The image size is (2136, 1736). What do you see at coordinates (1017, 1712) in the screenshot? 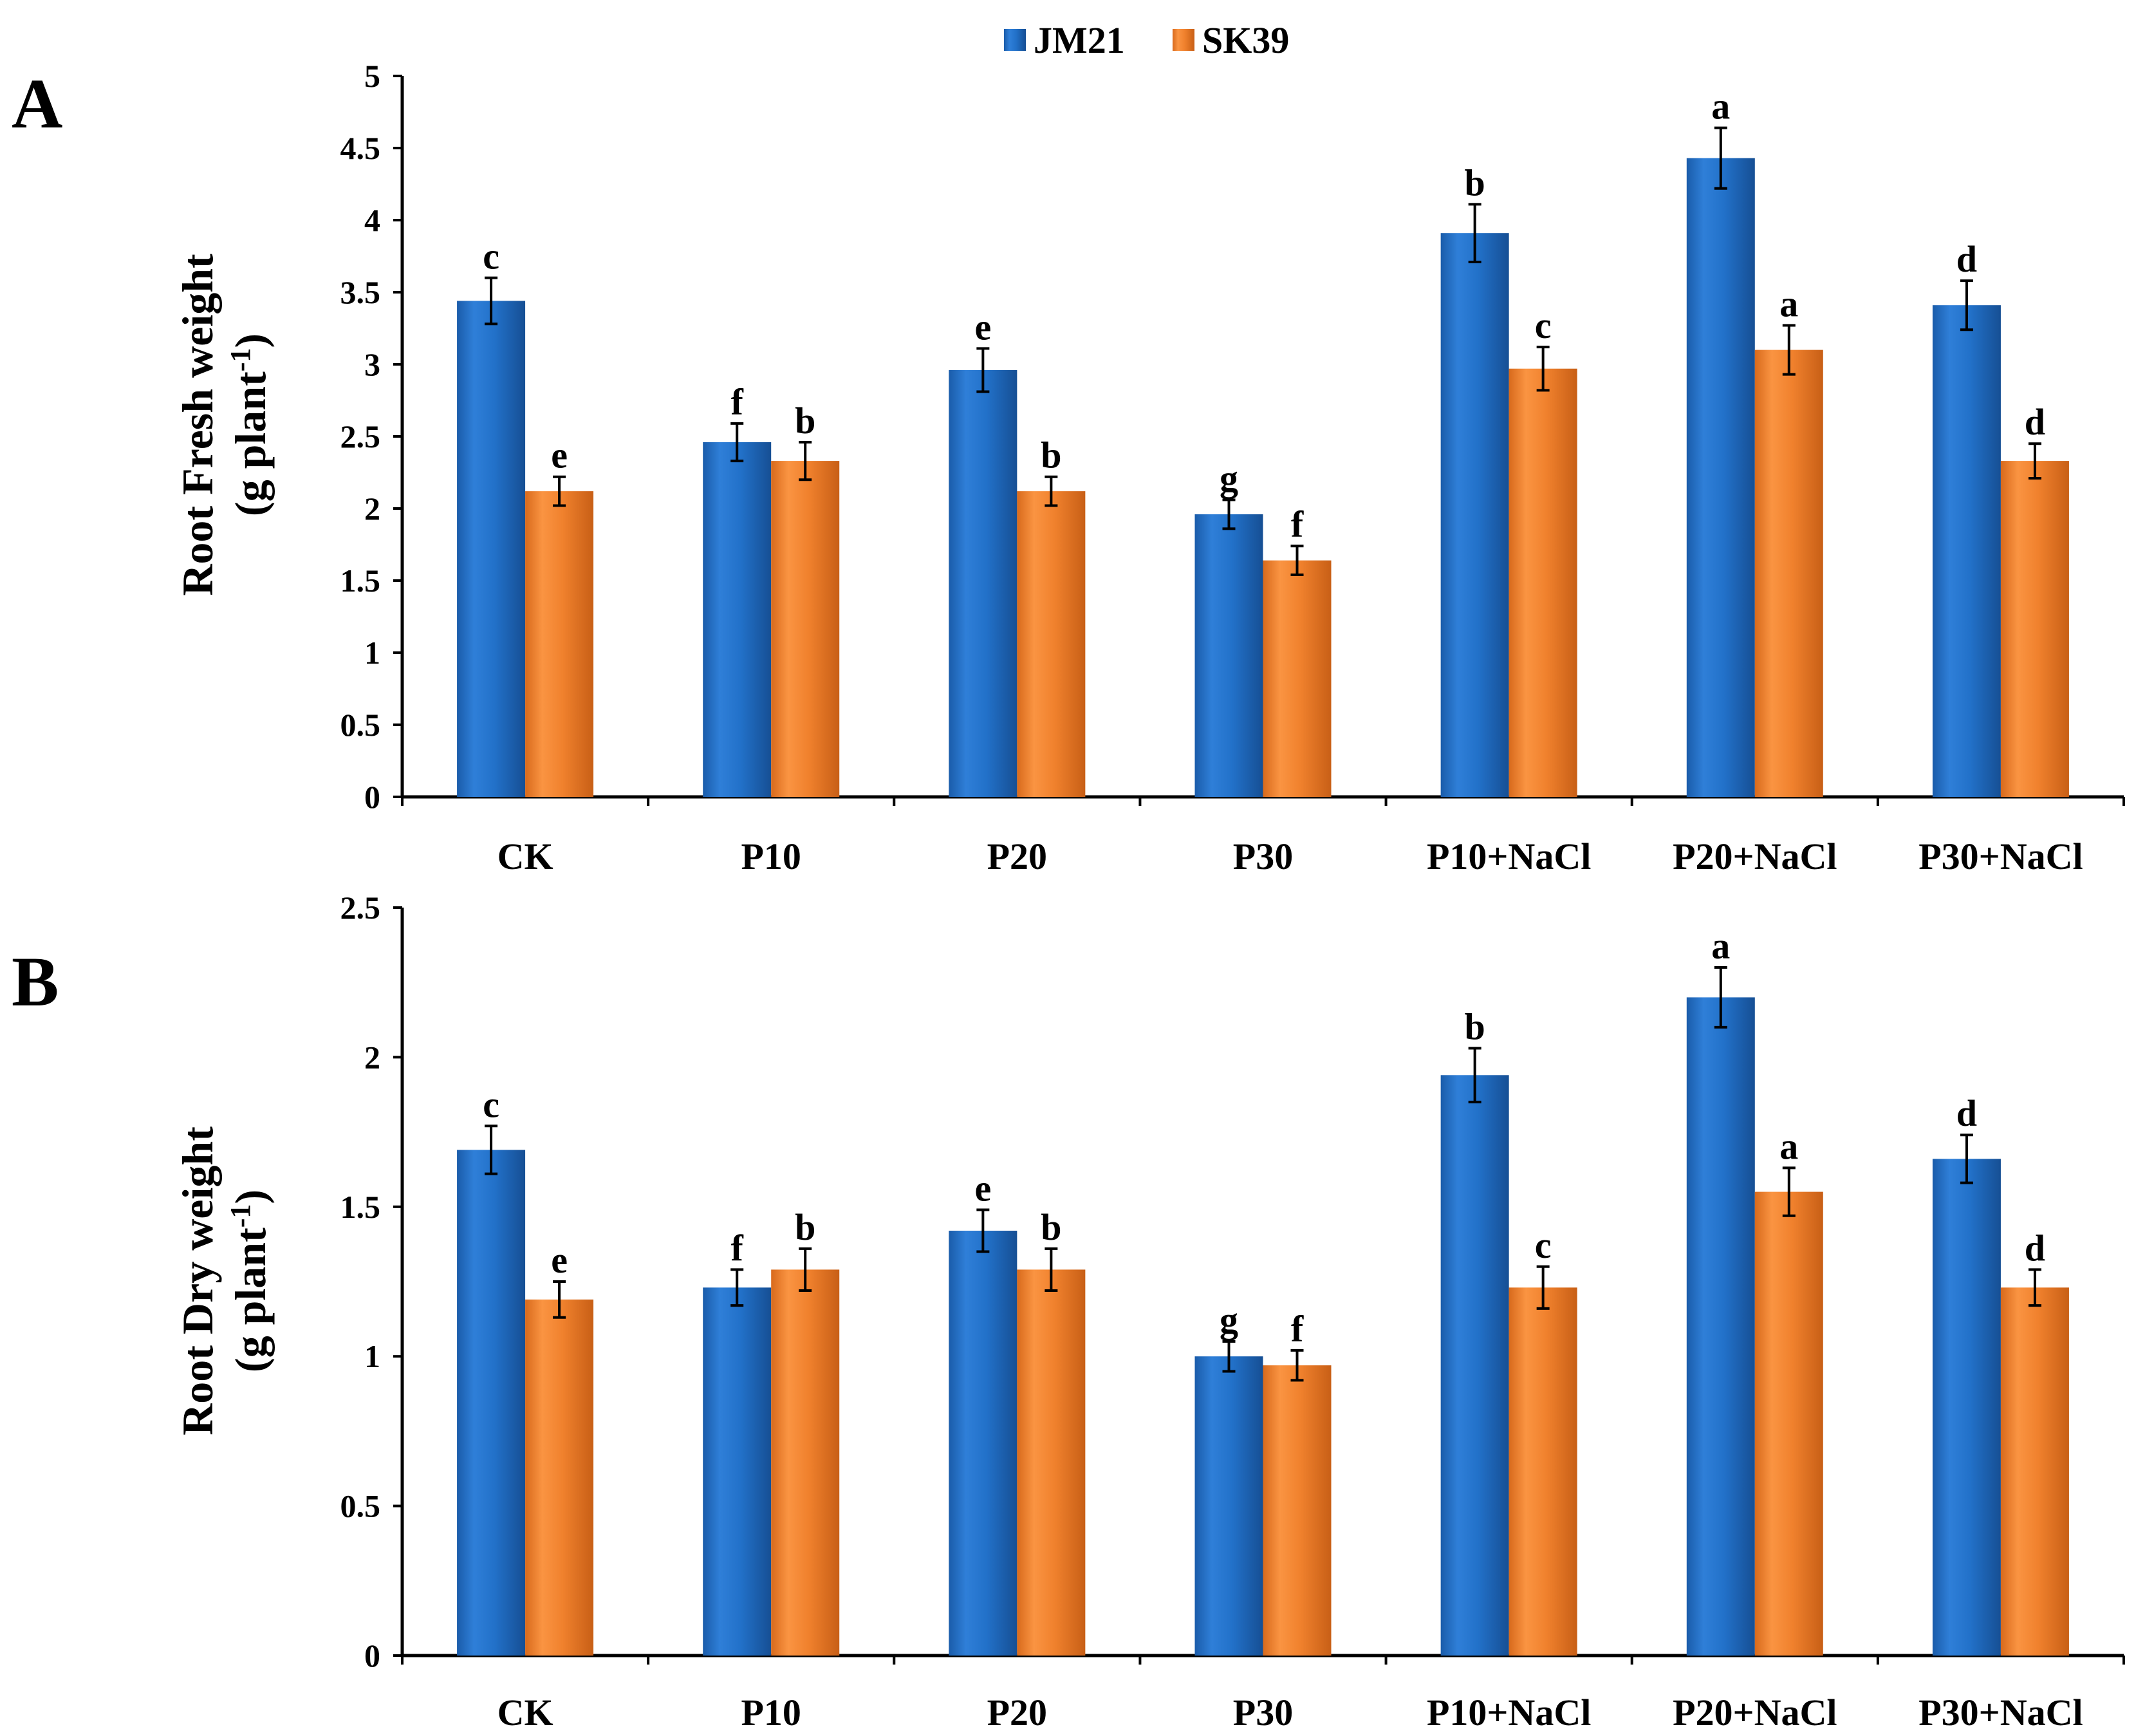
I see `panel-b-category-label: P20` at bounding box center [1017, 1712].